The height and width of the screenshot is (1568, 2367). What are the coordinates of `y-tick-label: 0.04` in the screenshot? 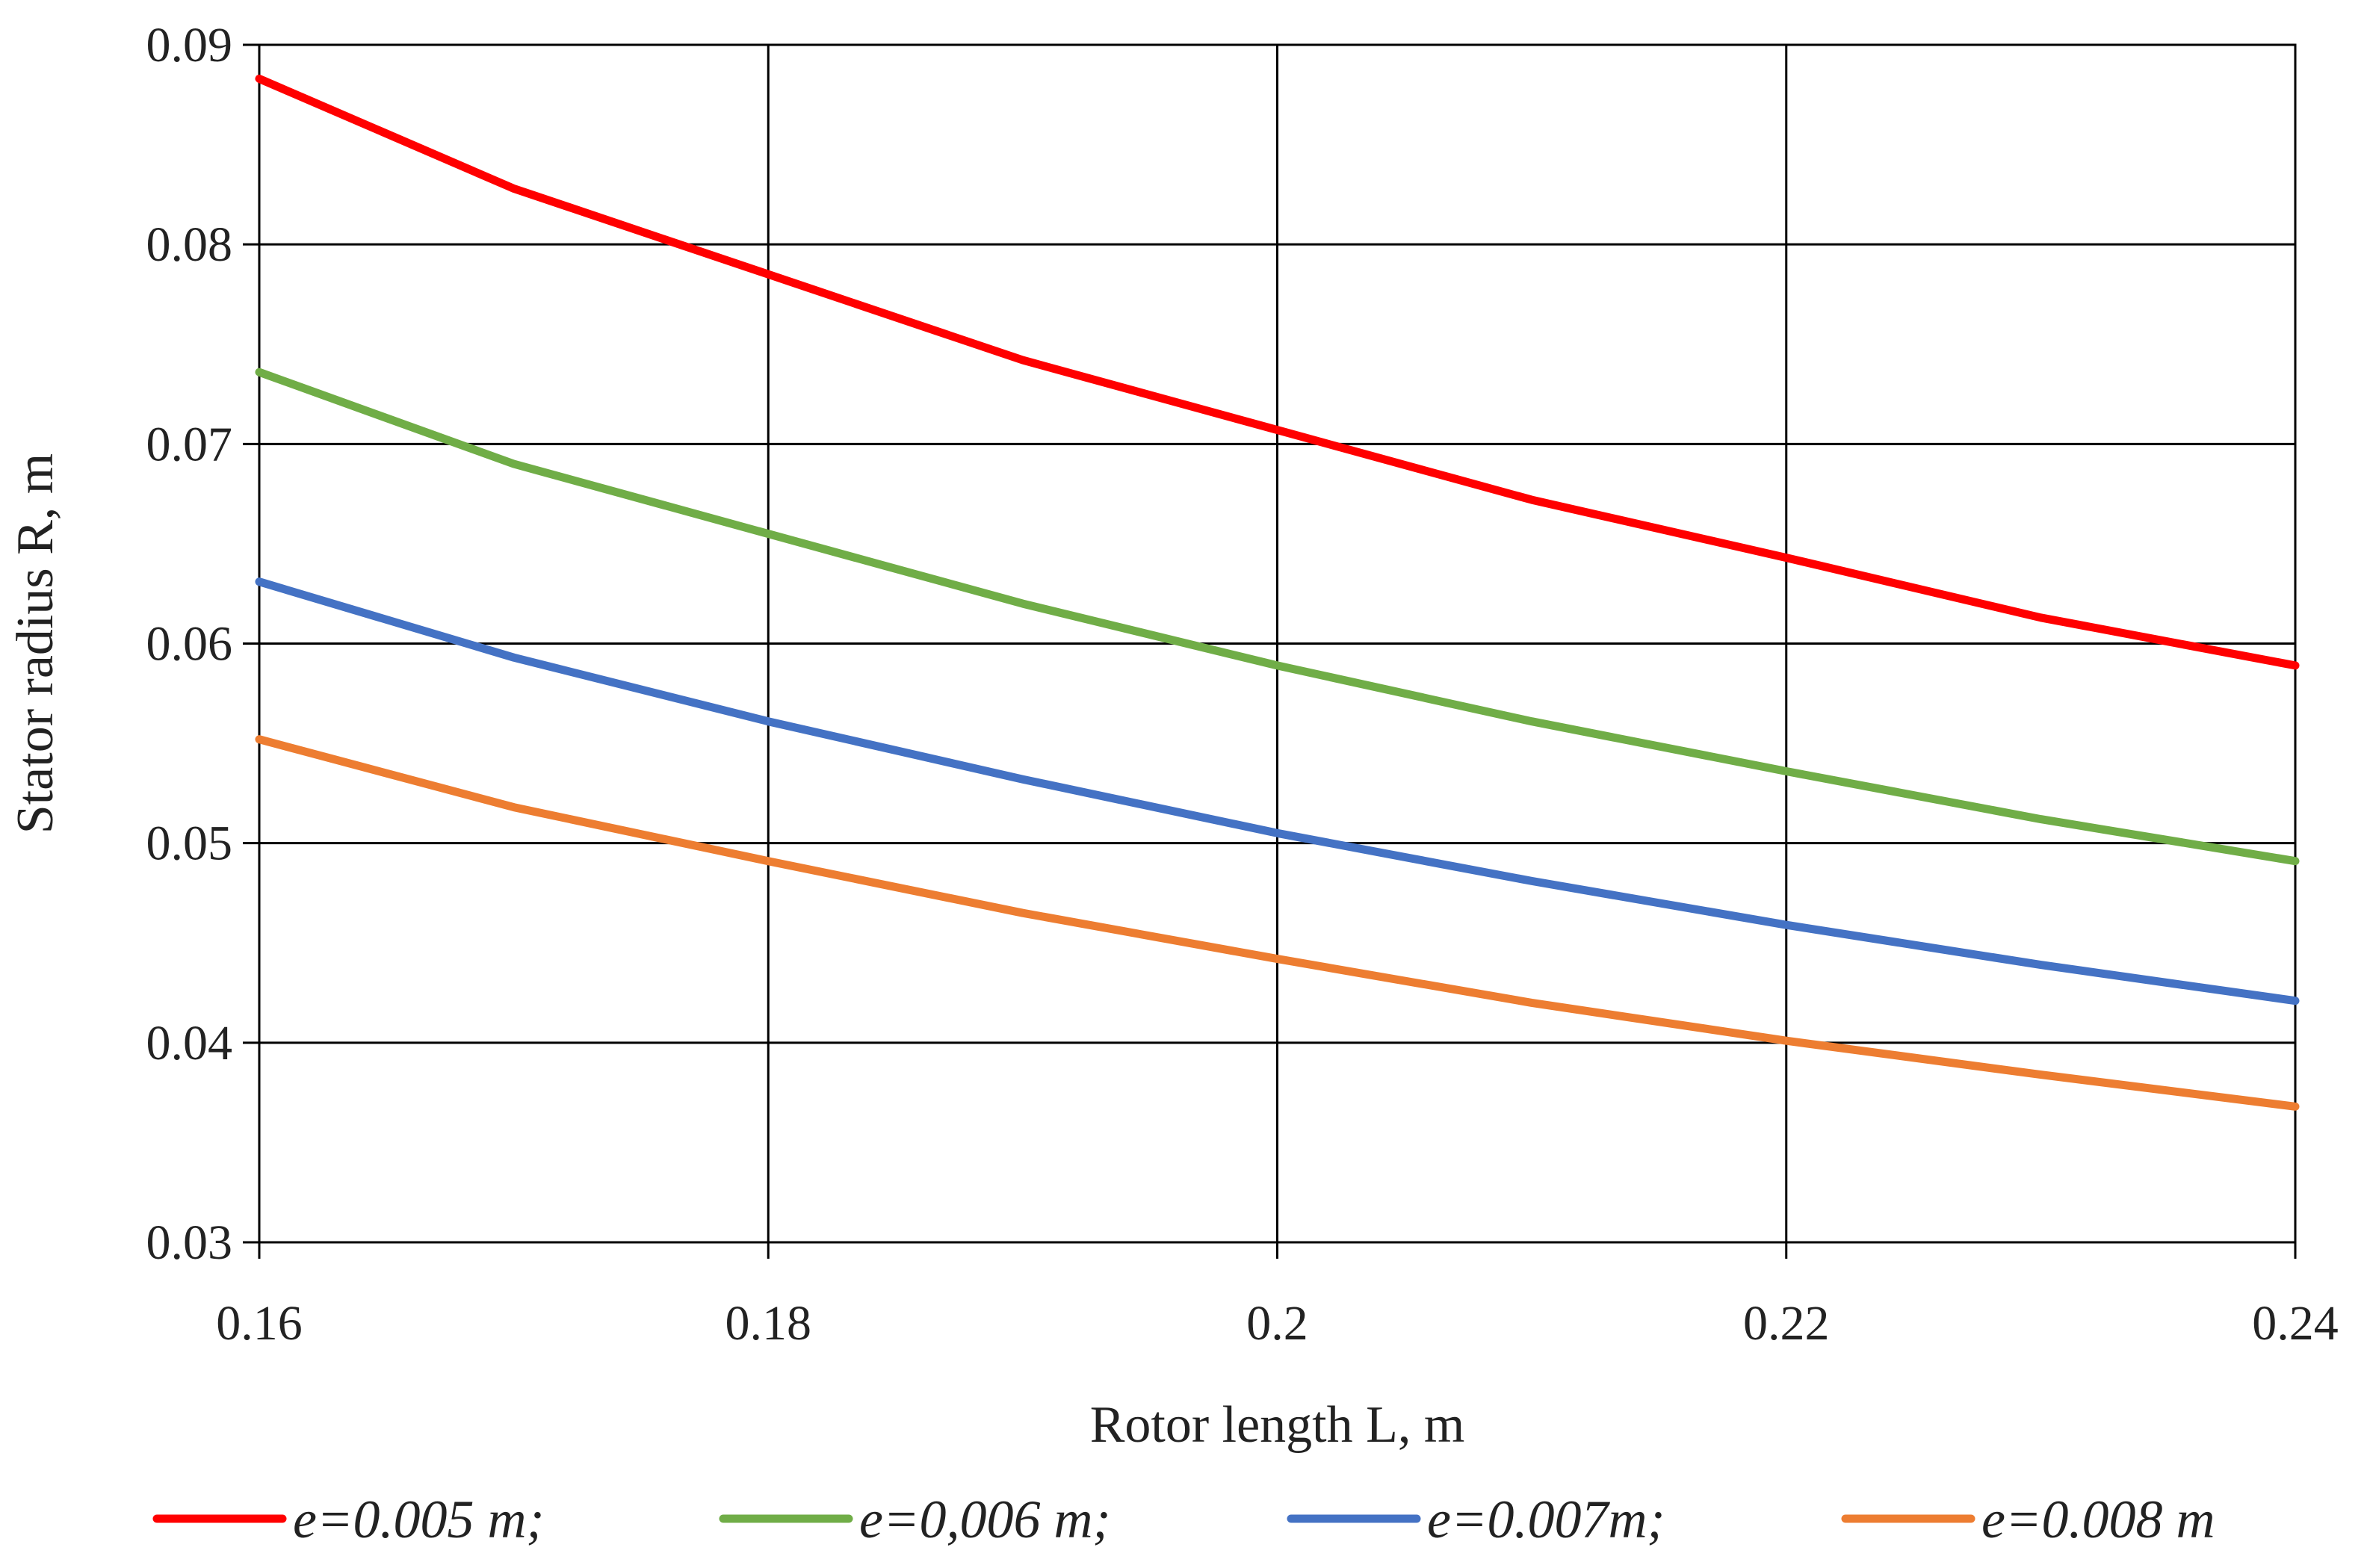 It's located at (189, 1043).